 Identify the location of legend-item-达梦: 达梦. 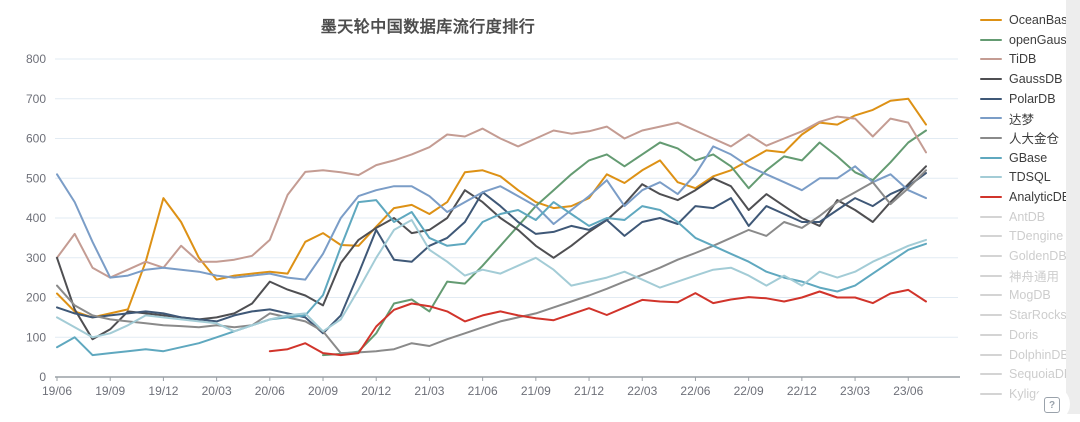
(1023, 118).